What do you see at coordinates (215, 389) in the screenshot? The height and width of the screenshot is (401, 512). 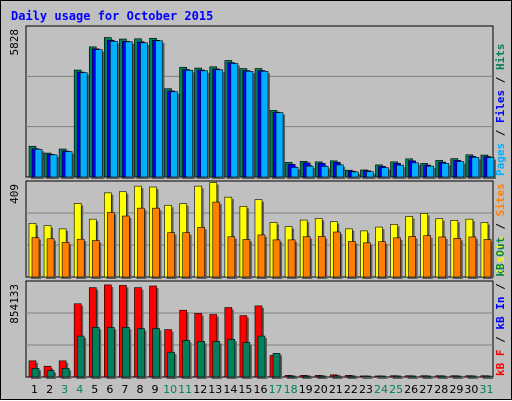 I see `day-label: 13` at bounding box center [215, 389].